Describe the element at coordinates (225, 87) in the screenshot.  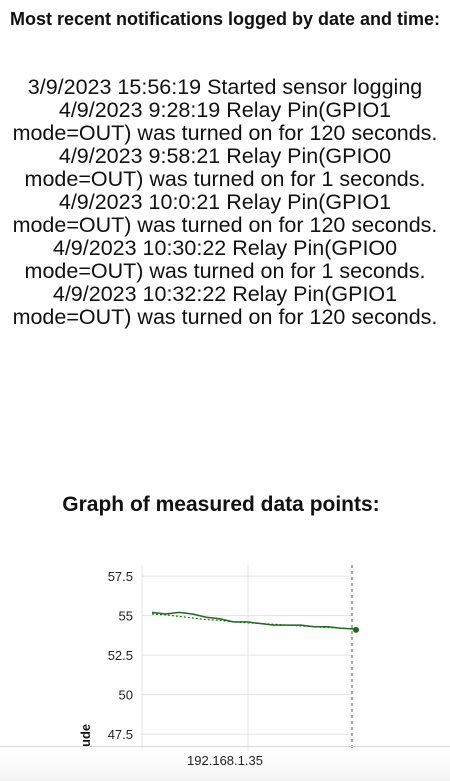
I see `log-entry: 3/9/2023 15:56:19 Started sensor logging` at that location.